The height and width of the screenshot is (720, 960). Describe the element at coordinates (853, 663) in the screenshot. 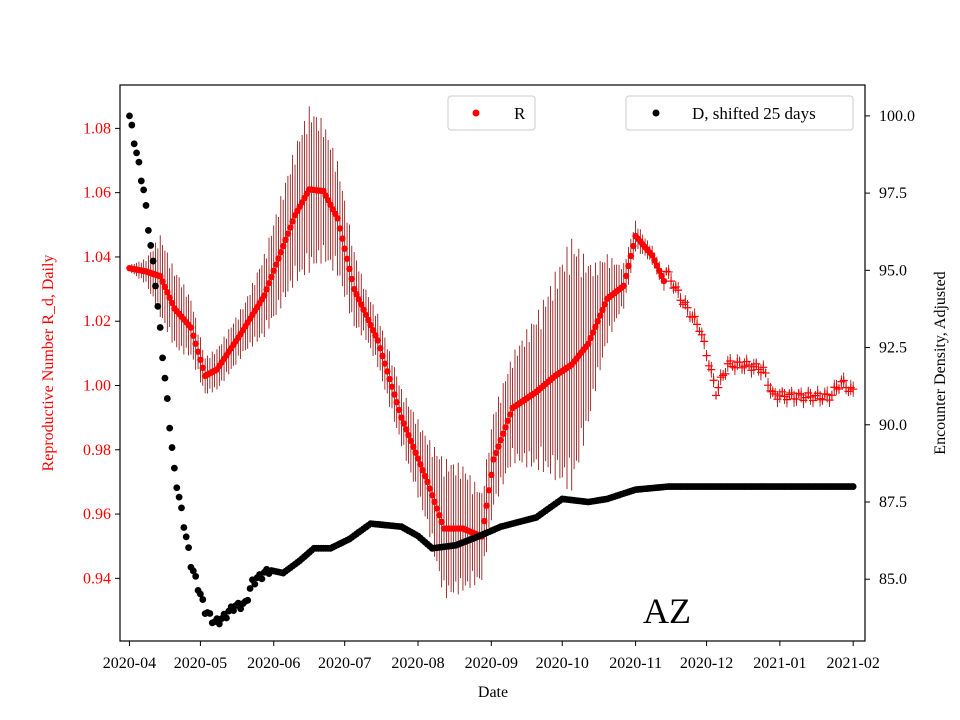

I see `x-tick-label: 2021-02` at that location.